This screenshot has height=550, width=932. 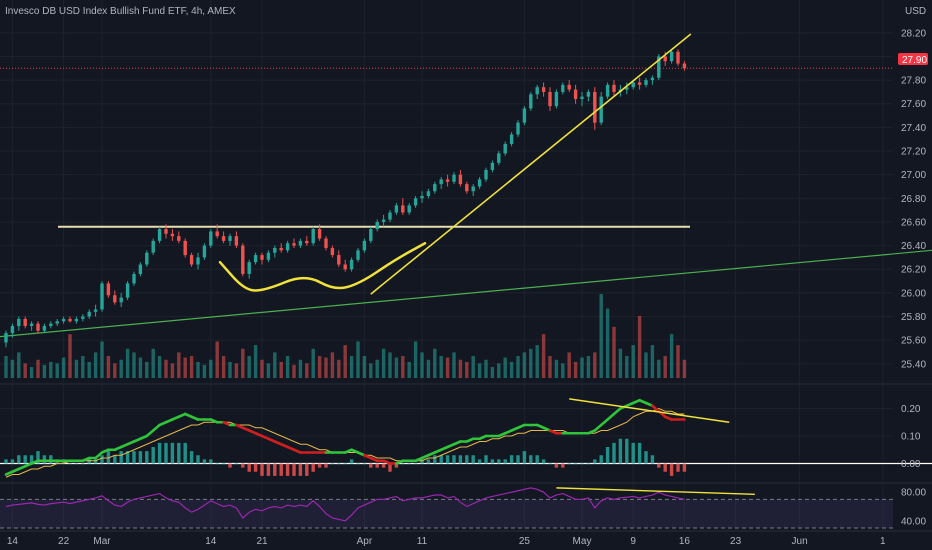 I want to click on x-tick-label: 14, so click(x=13, y=541).